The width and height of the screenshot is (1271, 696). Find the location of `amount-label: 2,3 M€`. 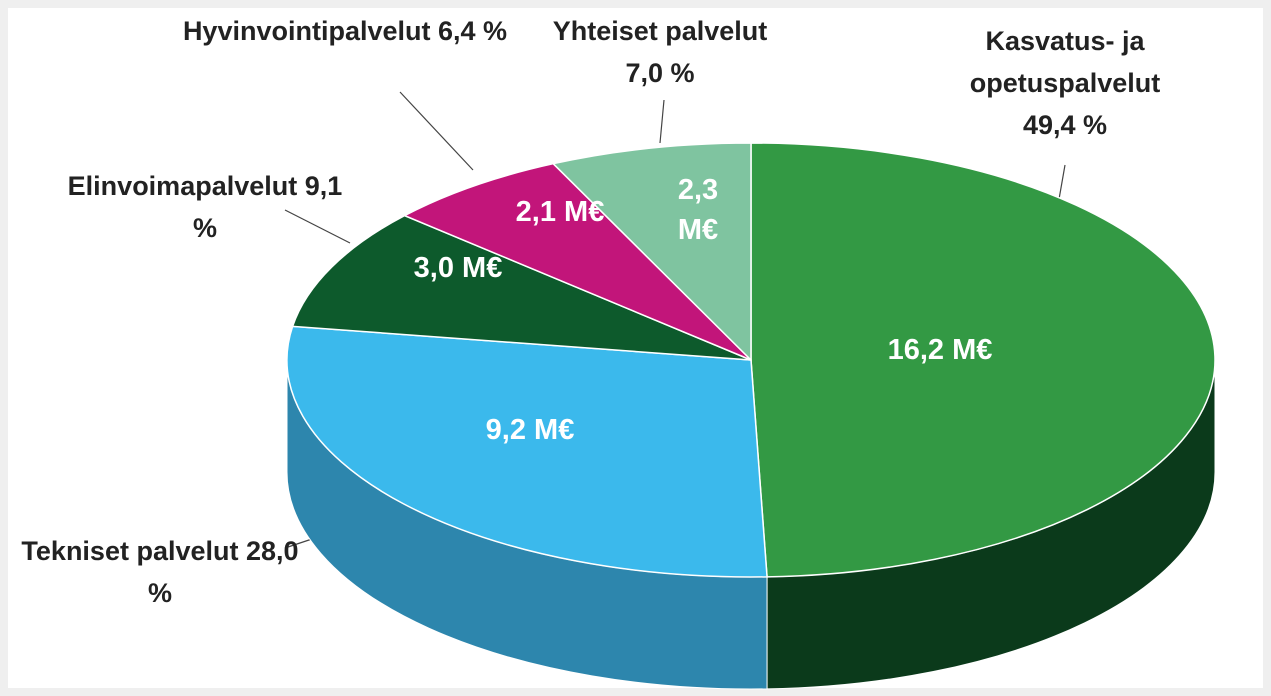

amount-label: 2,3 M€ is located at coordinates (698, 210).